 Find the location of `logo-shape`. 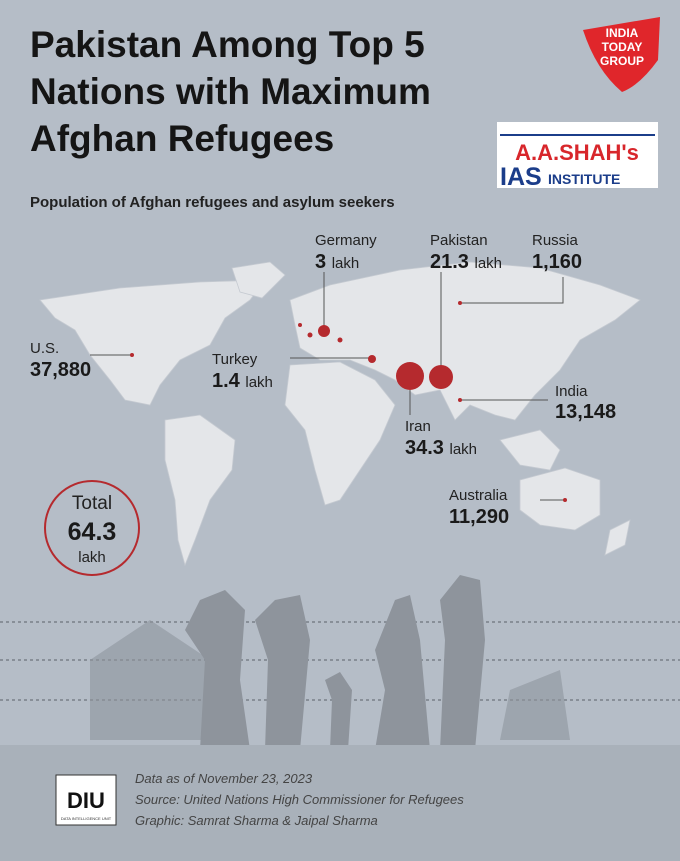

logo-shape is located at coordinates (621, 54).